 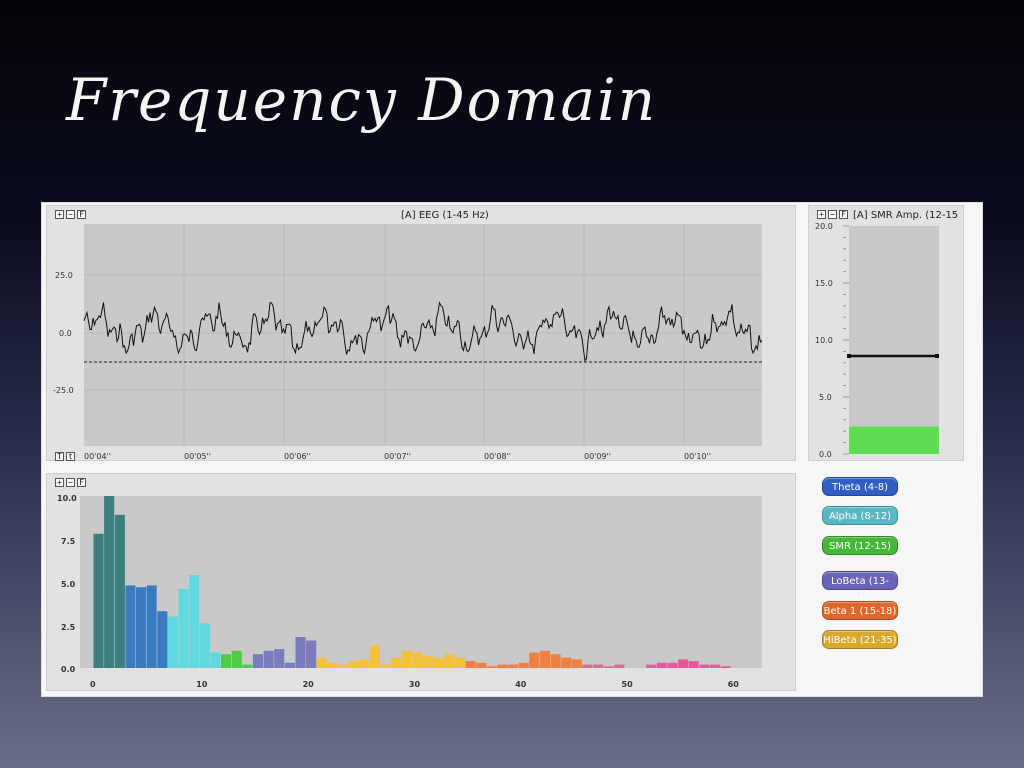 I want to click on spectrum-x-tick: 50, so click(x=628, y=684).